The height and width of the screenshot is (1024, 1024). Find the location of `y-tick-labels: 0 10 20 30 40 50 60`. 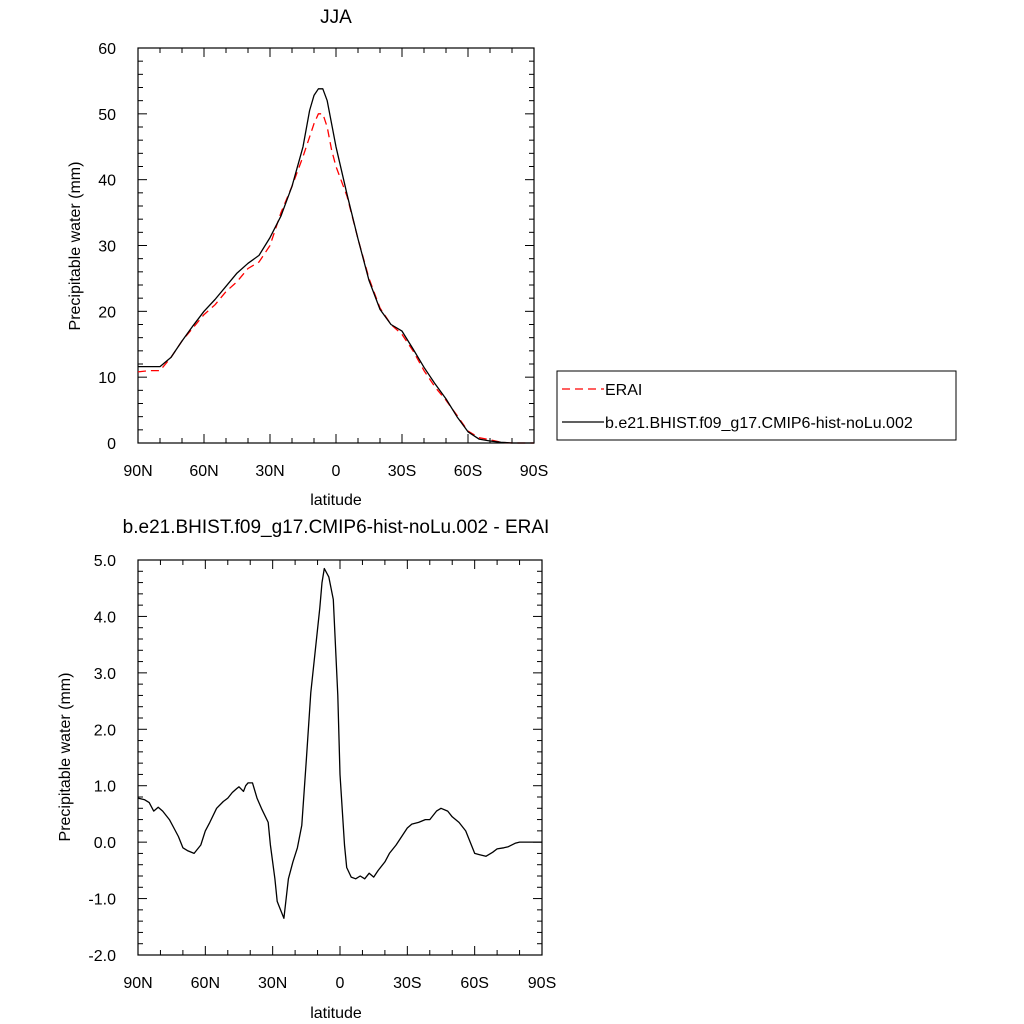

y-tick-labels: 0 10 20 30 40 50 60 is located at coordinates (107, 247).